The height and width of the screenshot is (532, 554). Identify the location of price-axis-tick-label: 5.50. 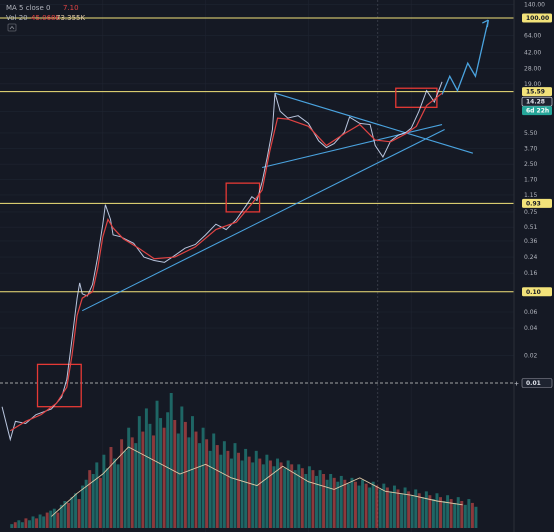
(531, 133).